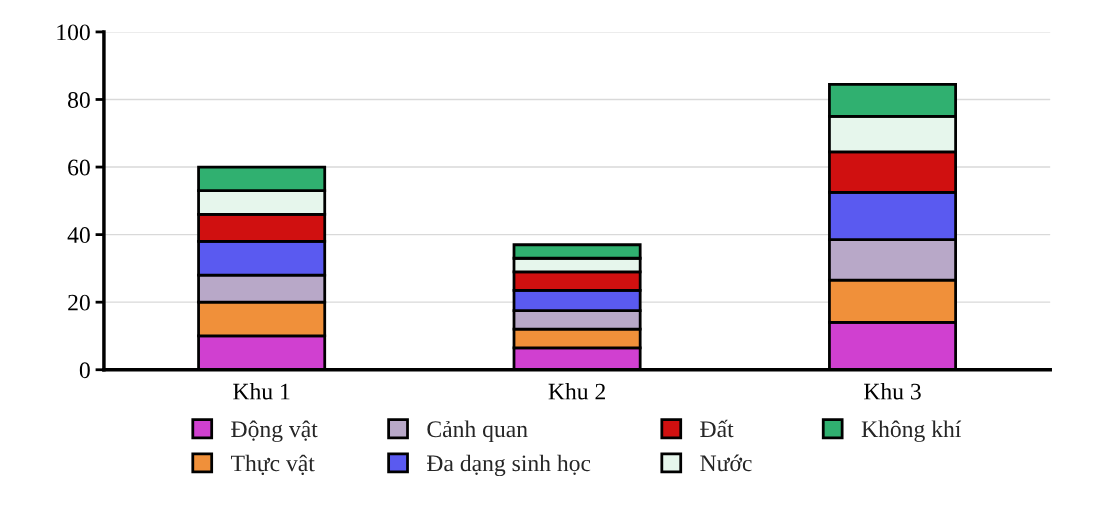 The width and height of the screenshot is (1094, 532). Describe the element at coordinates (273, 464) in the screenshot. I see `legend-label: Thực vật` at that location.